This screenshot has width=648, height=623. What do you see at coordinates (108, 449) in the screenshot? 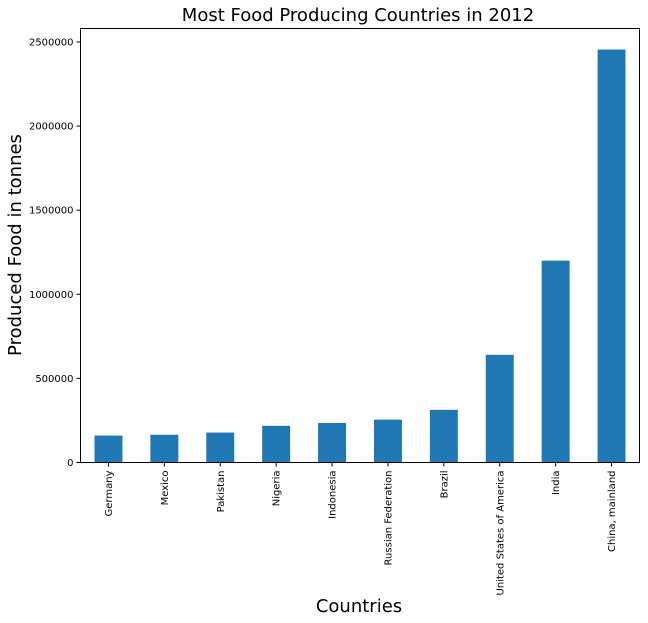
I see `bar-germany` at bounding box center [108, 449].